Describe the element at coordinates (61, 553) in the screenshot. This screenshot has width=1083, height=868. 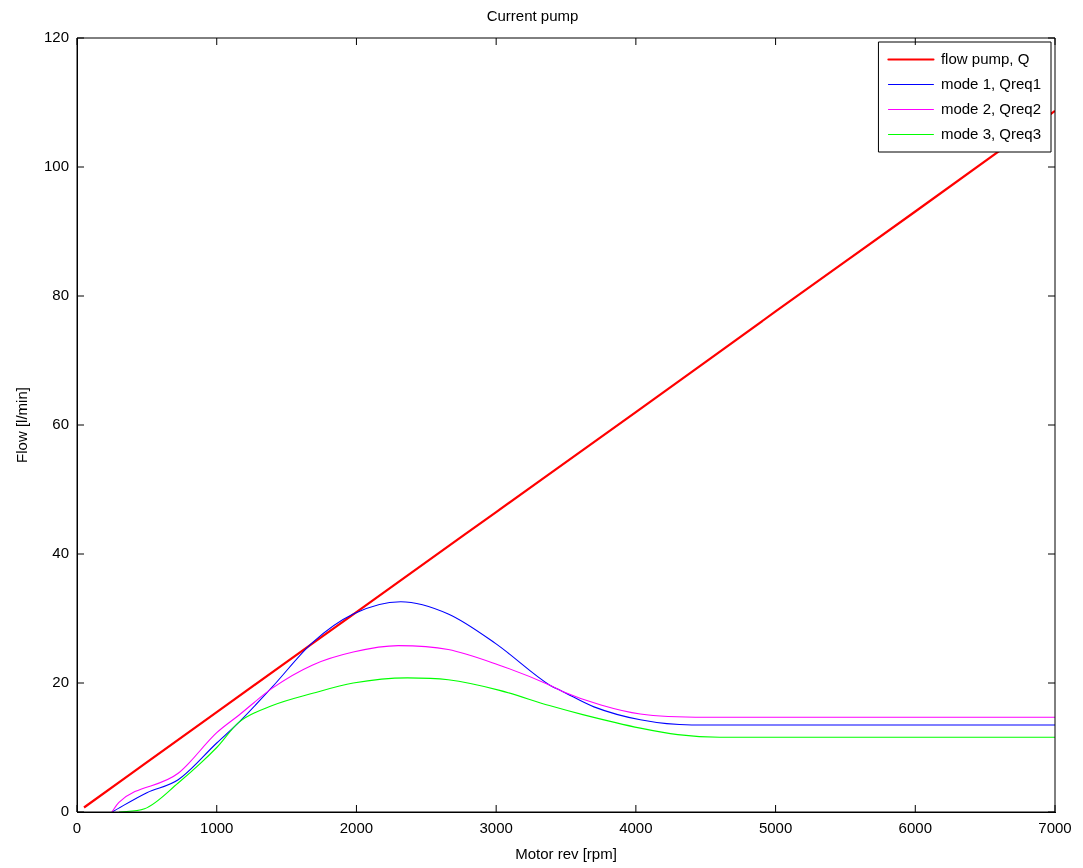
I see `y-tick-label: 40` at that location.